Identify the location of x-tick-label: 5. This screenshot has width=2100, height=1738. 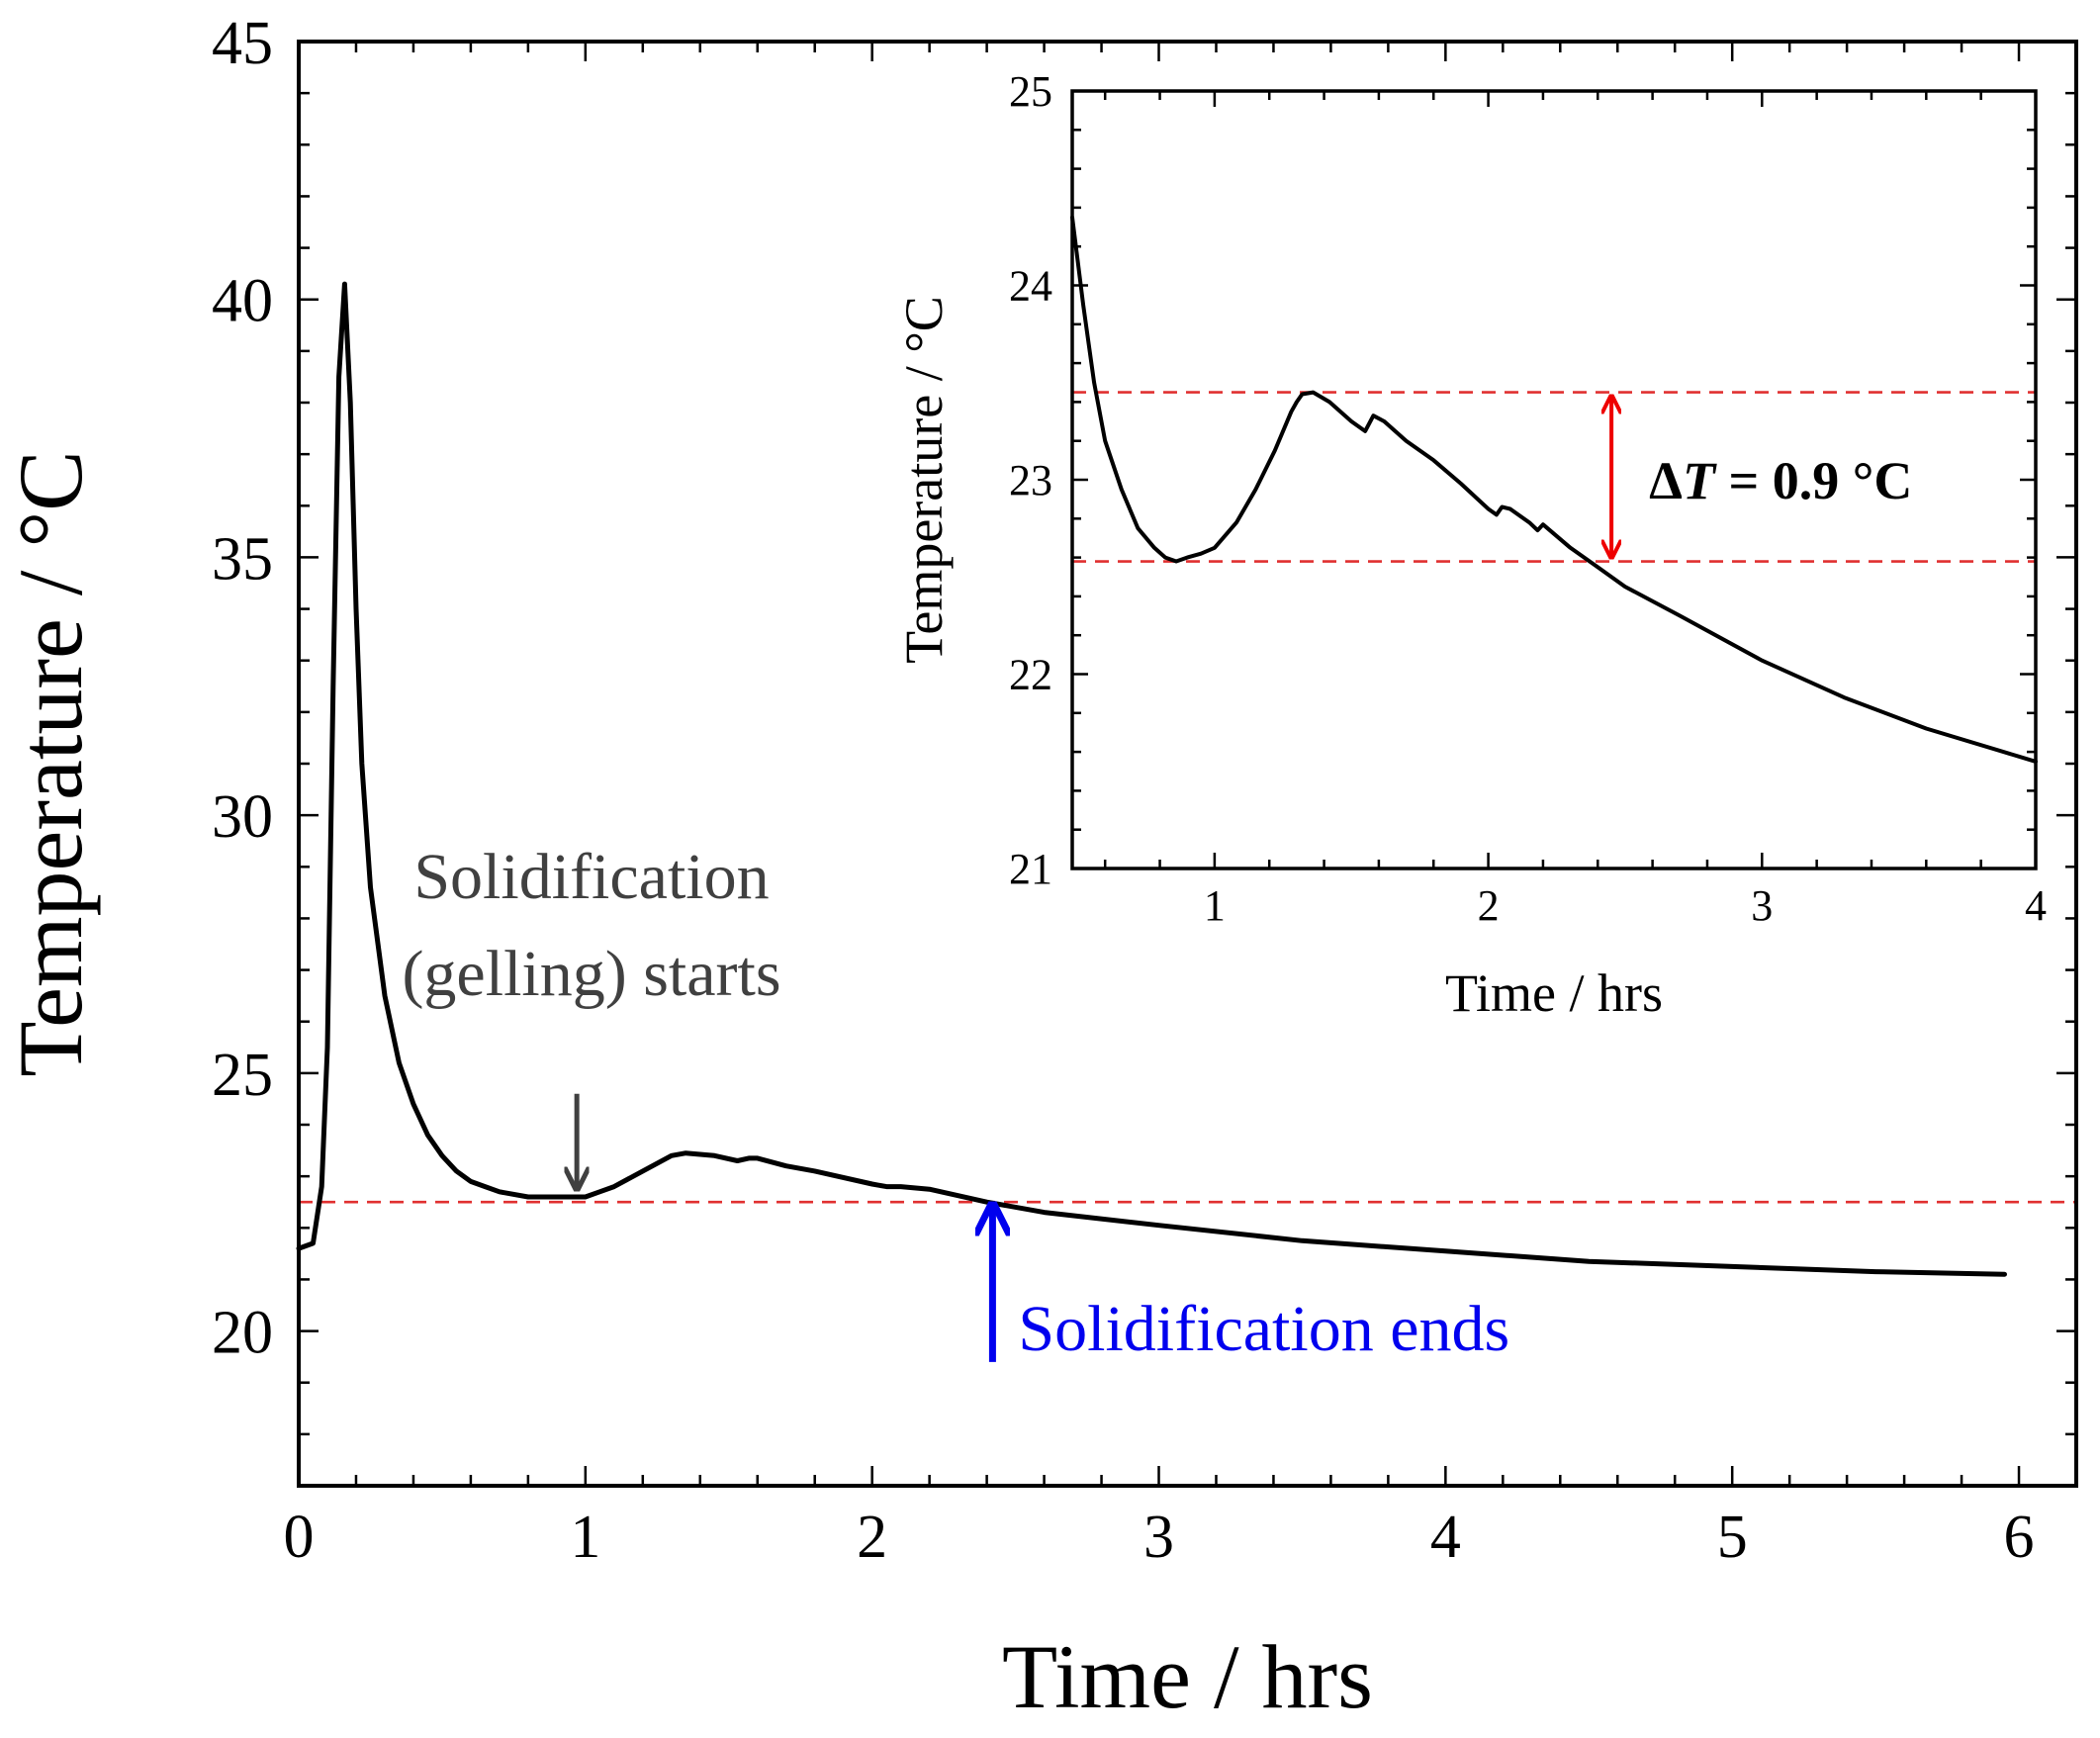
(1733, 1538).